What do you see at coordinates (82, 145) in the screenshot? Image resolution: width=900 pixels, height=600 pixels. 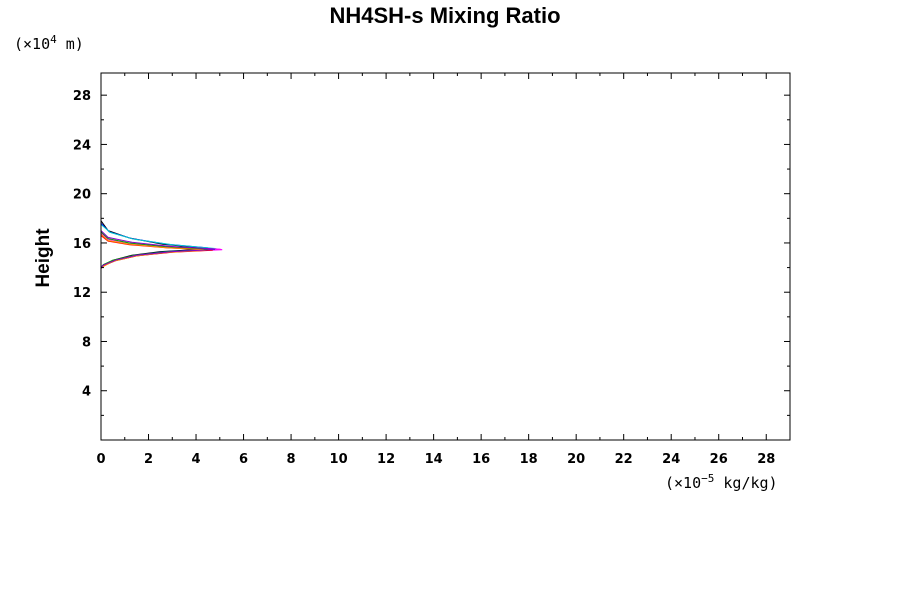 I see `y-tick-label: 24` at bounding box center [82, 145].